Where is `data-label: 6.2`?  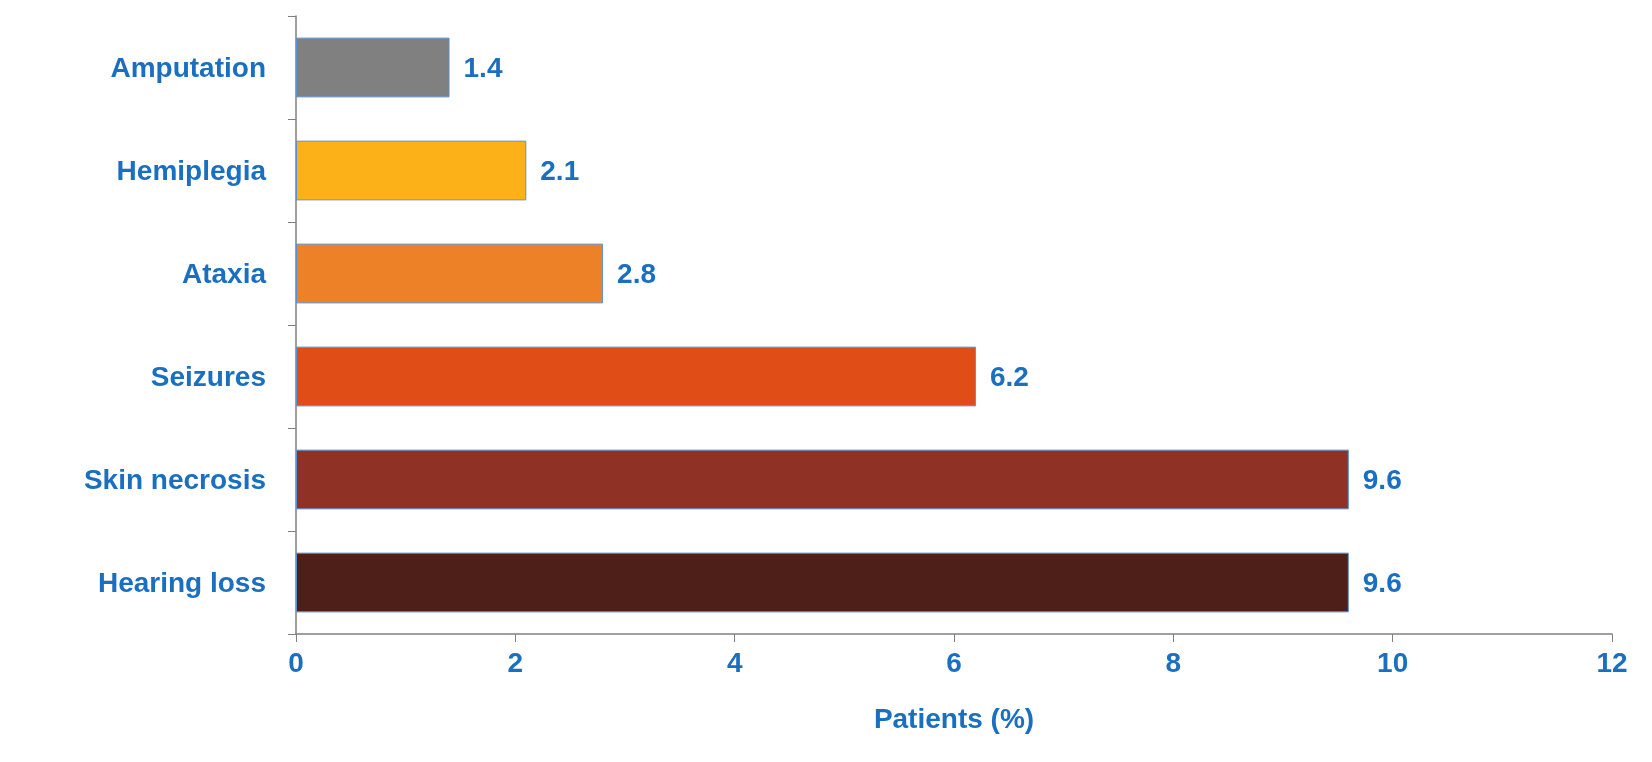
data-label: 6.2 is located at coordinates (1009, 376).